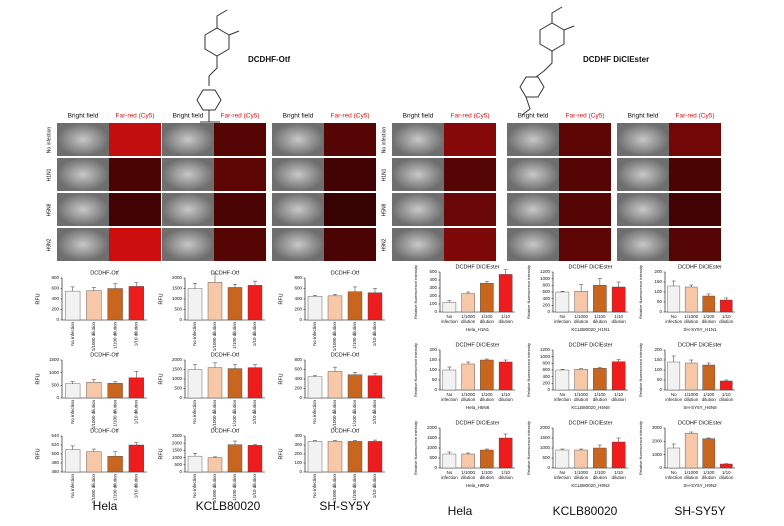  I want to click on compound-name: DCDHF DiClEster, so click(616, 59).